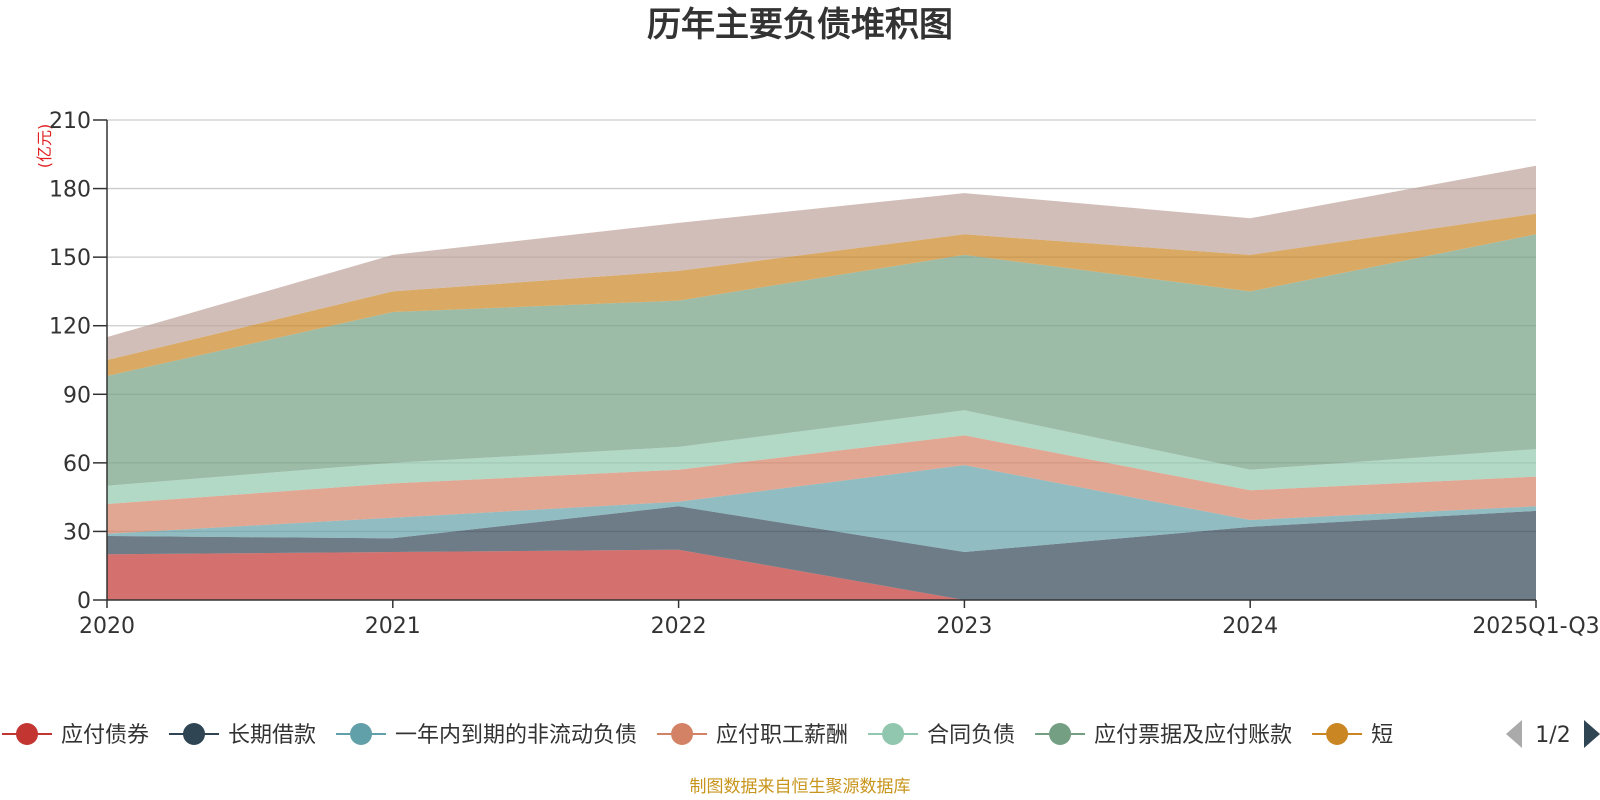 The width and height of the screenshot is (1600, 800). I want to click on area-应付职工薪酬, so click(821, 484).